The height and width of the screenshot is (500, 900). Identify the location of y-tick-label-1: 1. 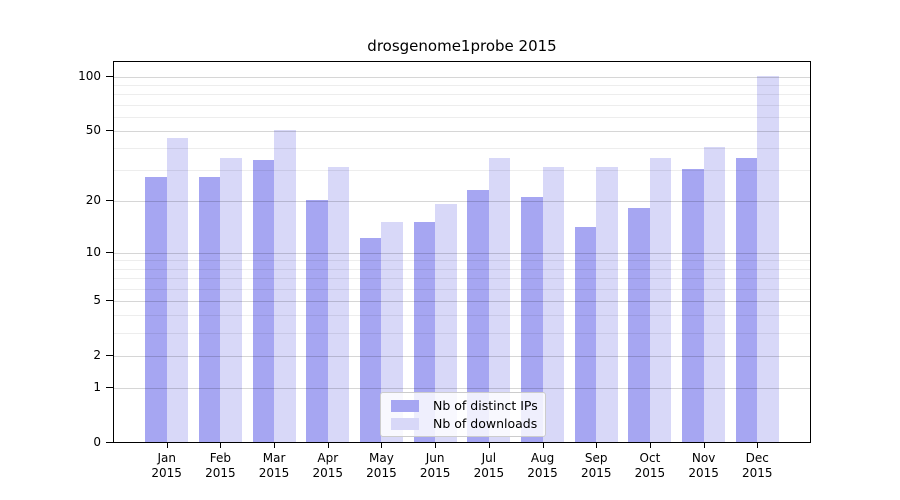
(97, 386).